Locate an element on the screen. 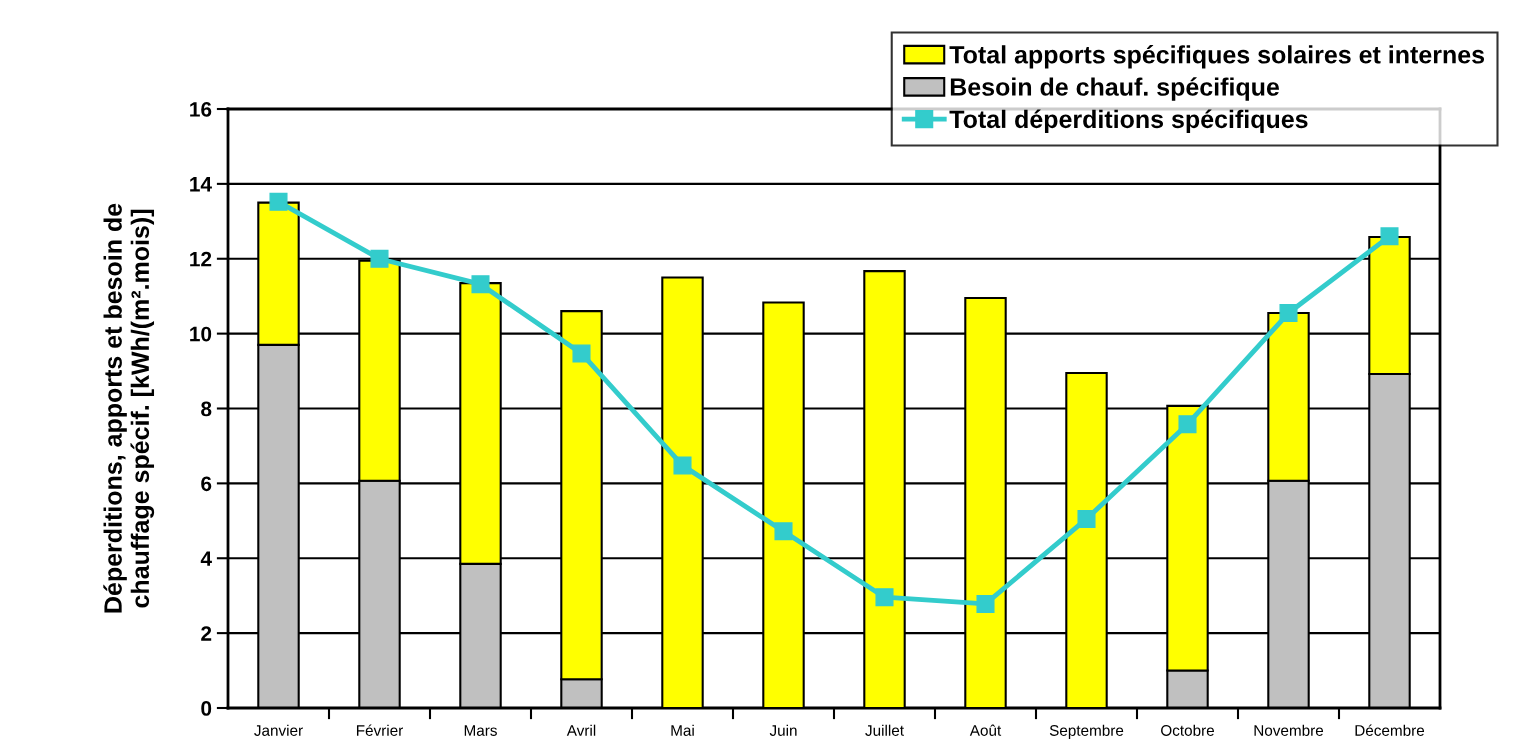 This screenshot has width=1515, height=751. y-tick-label: 10 is located at coordinates (201, 334).